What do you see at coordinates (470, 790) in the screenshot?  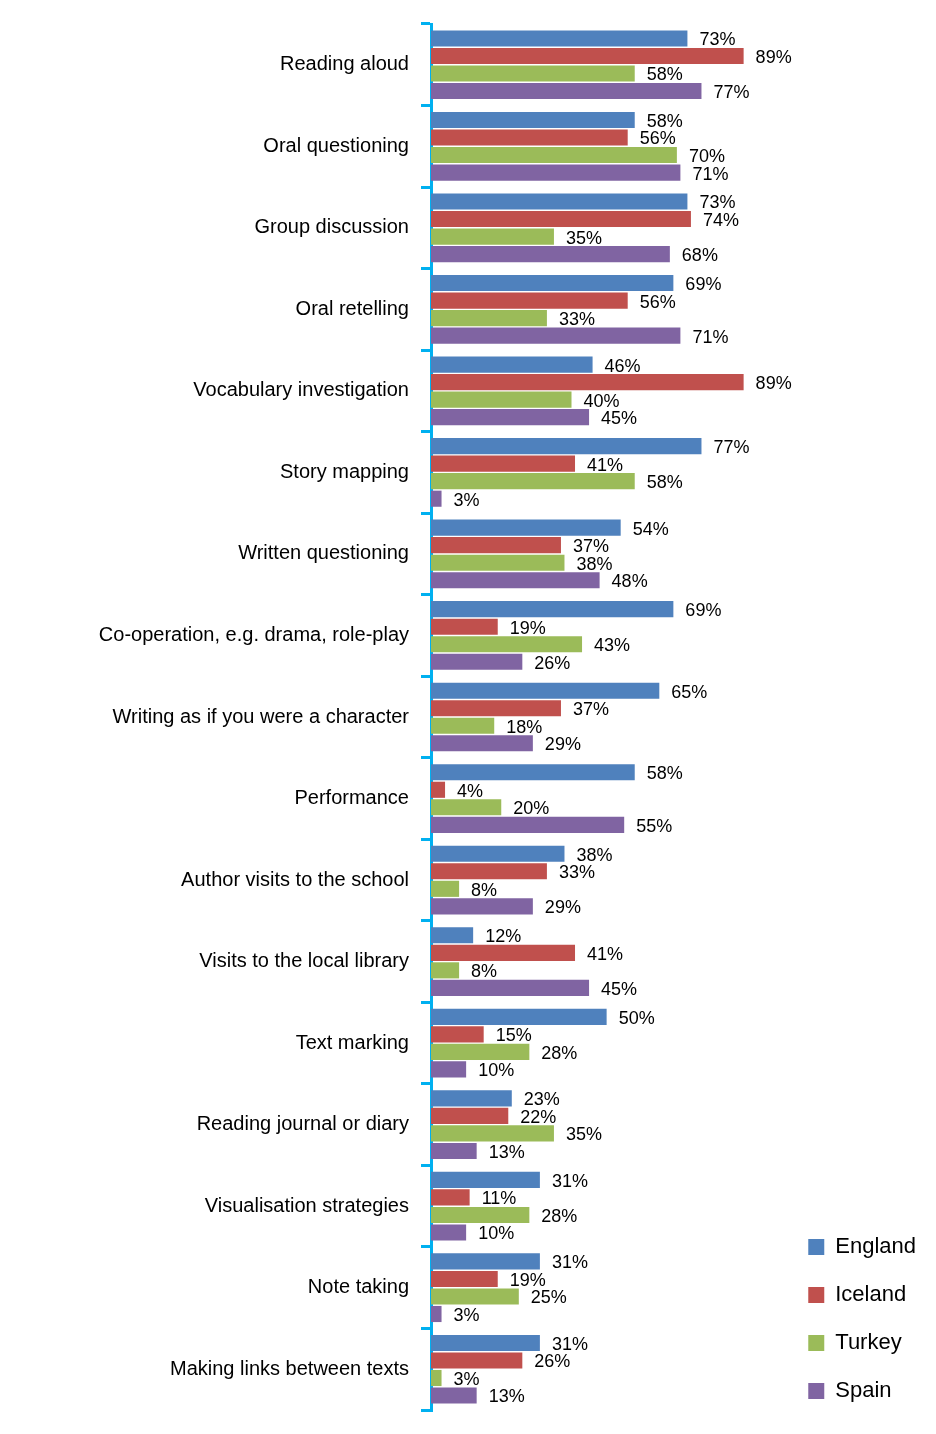 I see `data-label: 4%` at bounding box center [470, 790].